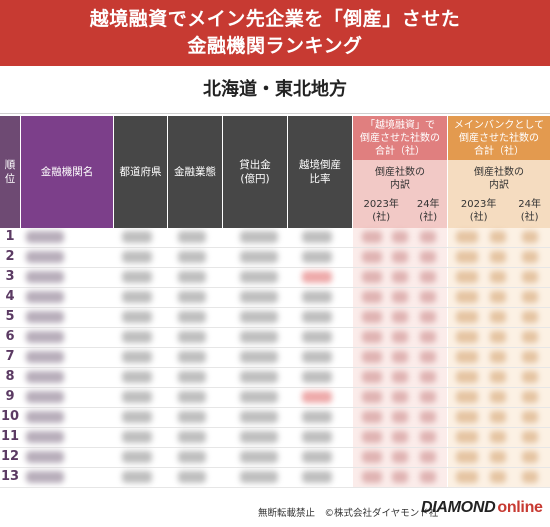  What do you see at coordinates (275, 19) in the screenshot?
I see `title-line-1: 越境融資でメイン先企業を「倒産」させた` at bounding box center [275, 19].